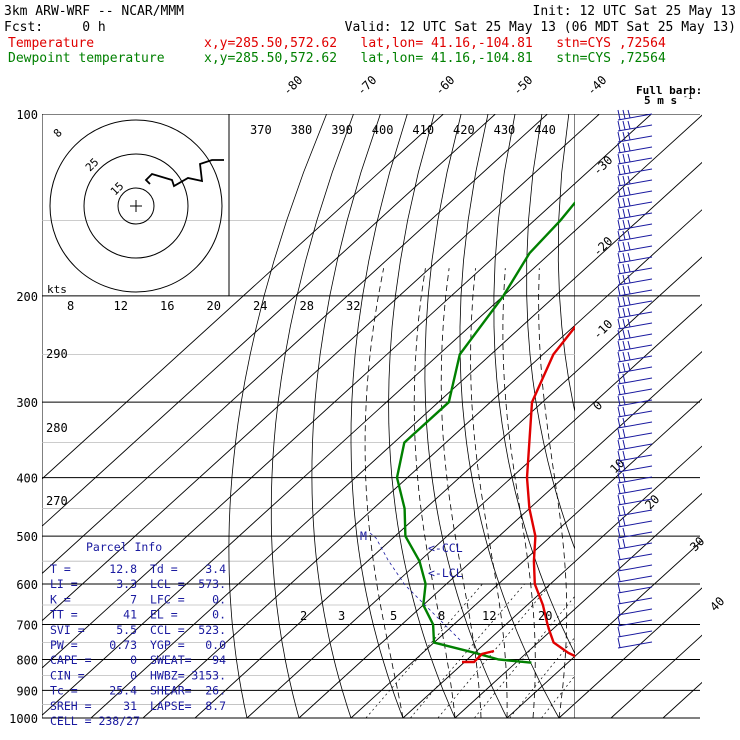 This screenshot has width=740, height=740. What do you see at coordinates (27, 403) in the screenshot?
I see `pressure-tick-label: 300` at bounding box center [27, 403].